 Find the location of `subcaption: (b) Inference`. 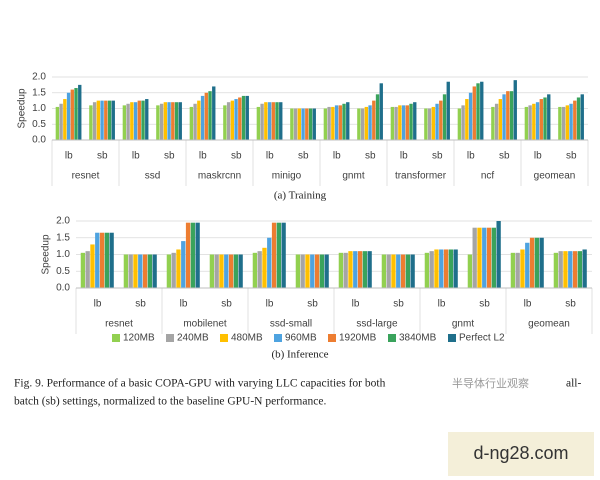

subcaption: (b) Inference is located at coordinates (299, 355).